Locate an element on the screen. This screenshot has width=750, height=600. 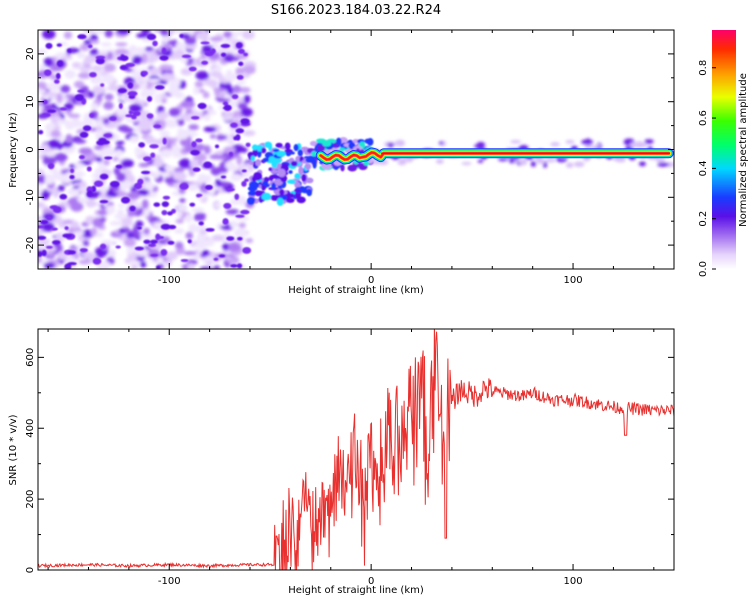
snr-x-label: Height of straight line (km) is located at coordinates (356, 590).